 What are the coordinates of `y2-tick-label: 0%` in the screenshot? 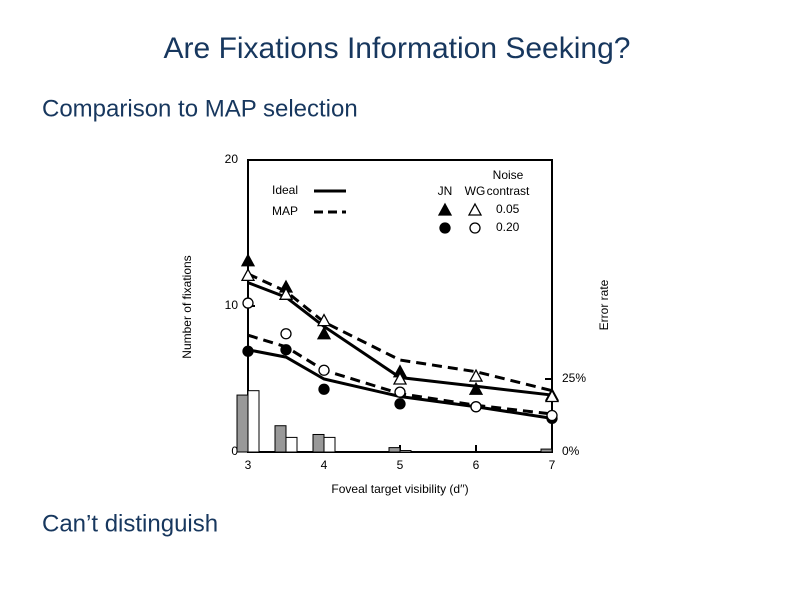 It's located at (571, 451).